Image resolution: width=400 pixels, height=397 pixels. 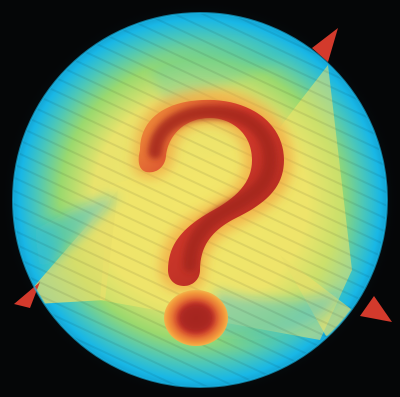 What do you see at coordinates (376, 309) in the screenshot?
I see `triangle-tip-right` at bounding box center [376, 309].